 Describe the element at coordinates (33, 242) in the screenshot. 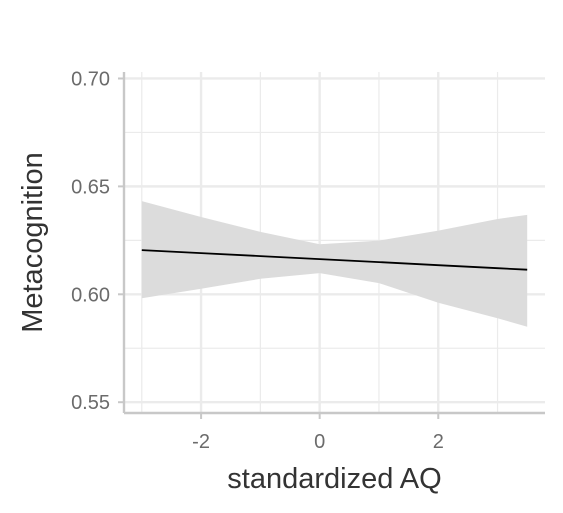

I see `y-axis-title: Metacognition` at that location.